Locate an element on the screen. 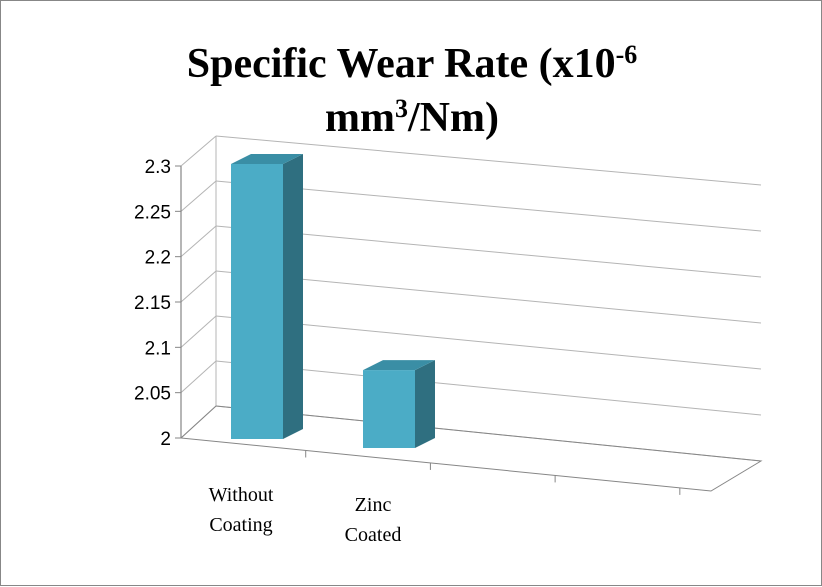  title-line2: mm is located at coordinates (360, 118).